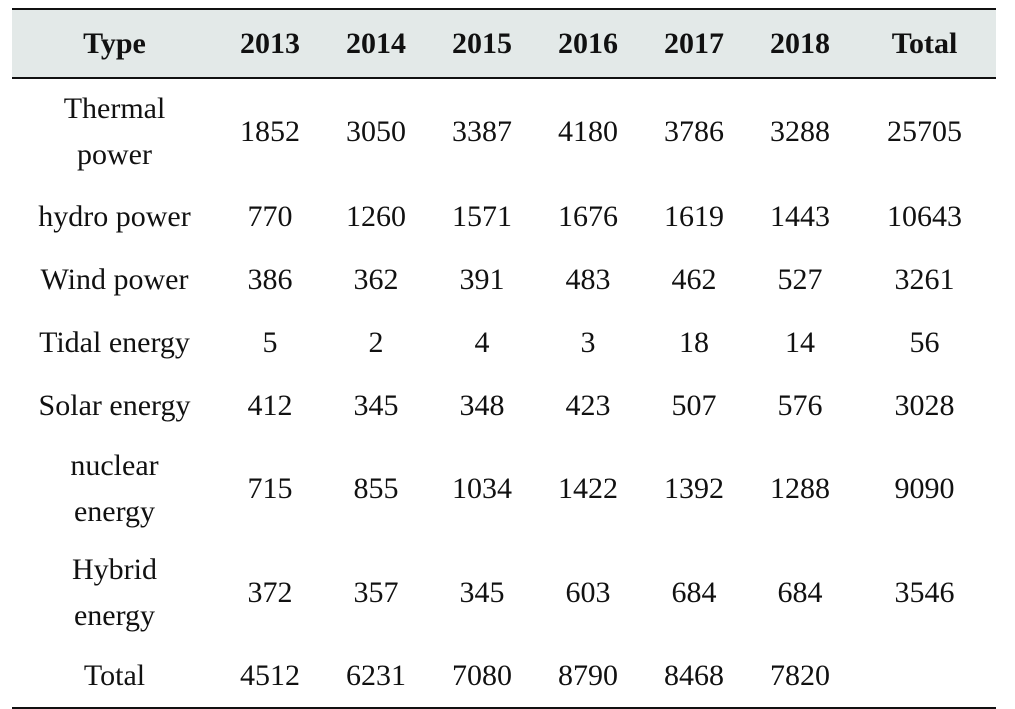 Image resolution: width=1015 pixels, height=709 pixels. Describe the element at coordinates (376, 677) in the screenshot. I see `value-cell: 6231` at that location.